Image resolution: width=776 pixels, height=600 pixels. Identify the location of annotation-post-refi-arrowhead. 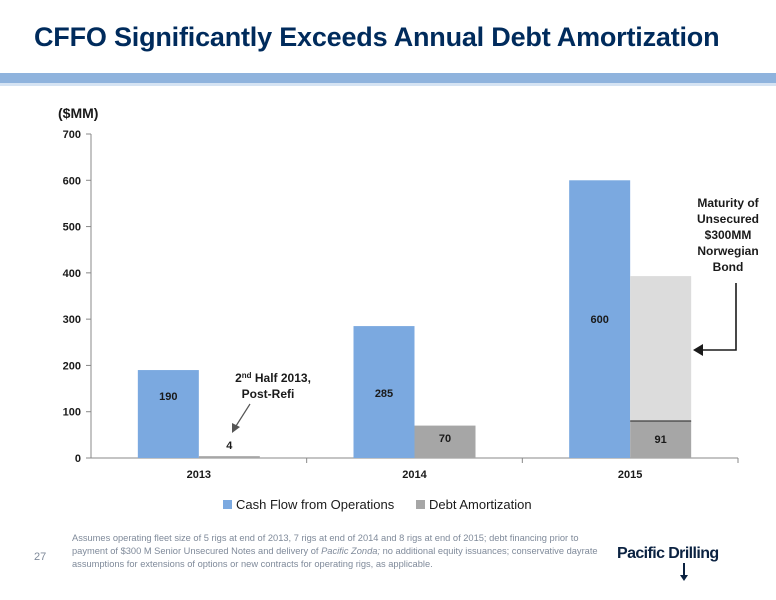
(236, 428).